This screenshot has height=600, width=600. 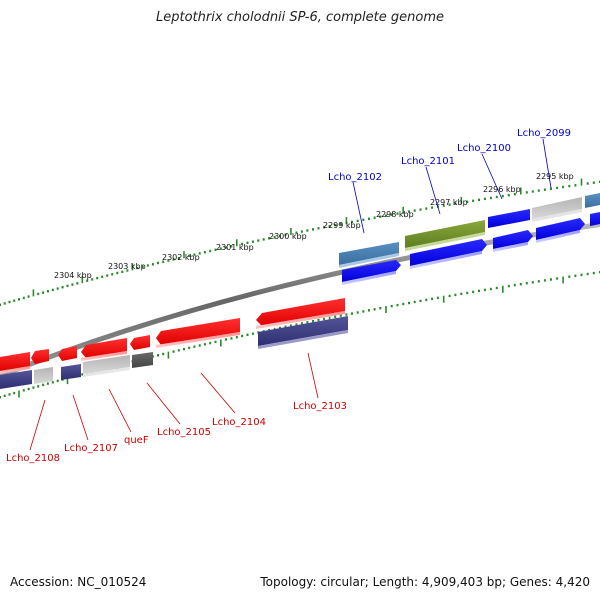 I want to click on gene-lcho-2105b-cog, so click(x=142, y=360).